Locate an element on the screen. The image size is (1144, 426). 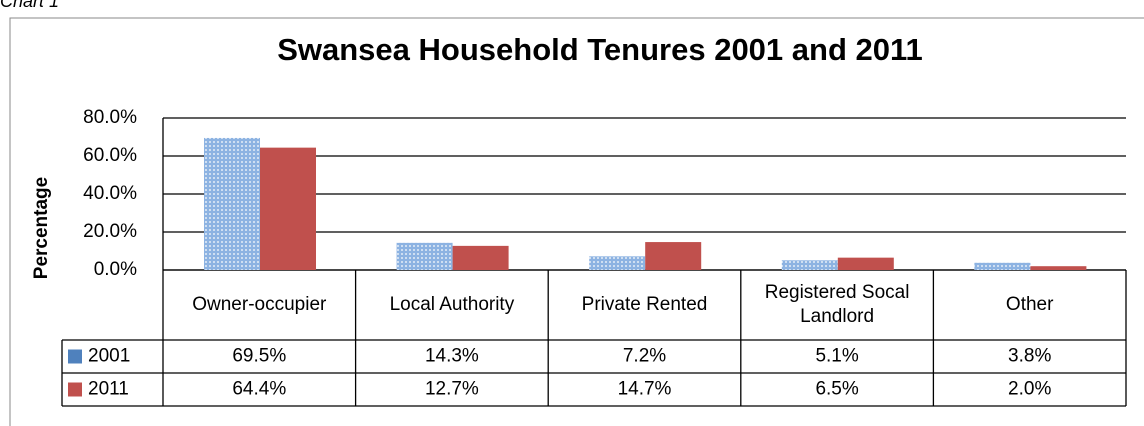
data-label: 14.7% is located at coordinates (645, 389).